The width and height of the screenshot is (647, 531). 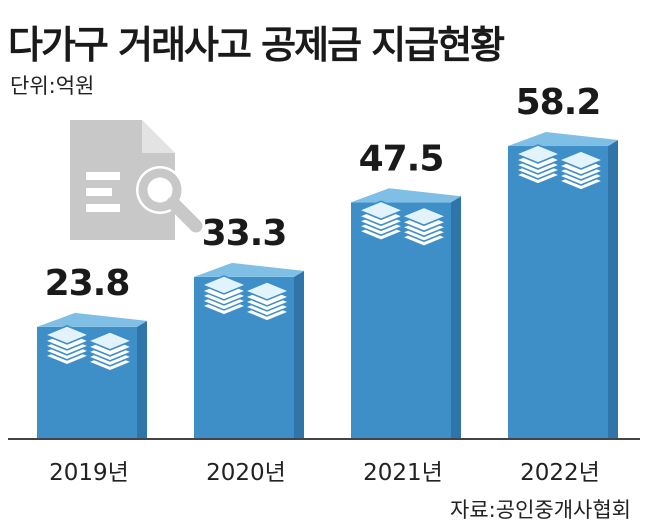 I want to click on data-label: 23.8, so click(x=87, y=283).